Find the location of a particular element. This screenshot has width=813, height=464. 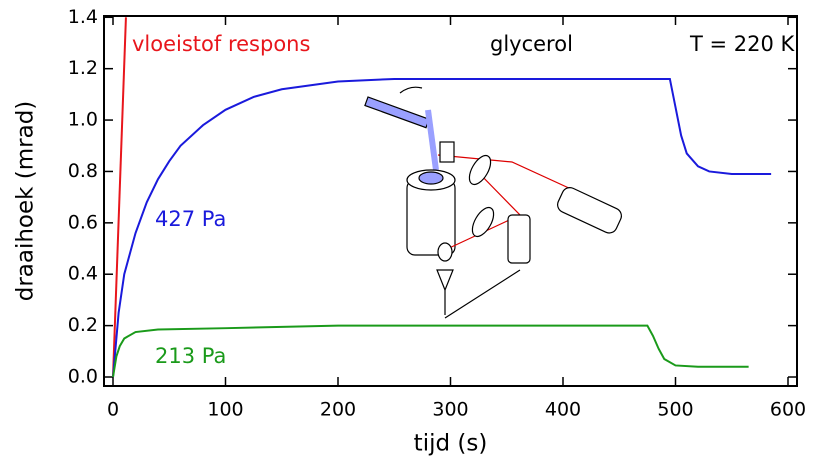

series-label: 213 Pa is located at coordinates (190, 356).